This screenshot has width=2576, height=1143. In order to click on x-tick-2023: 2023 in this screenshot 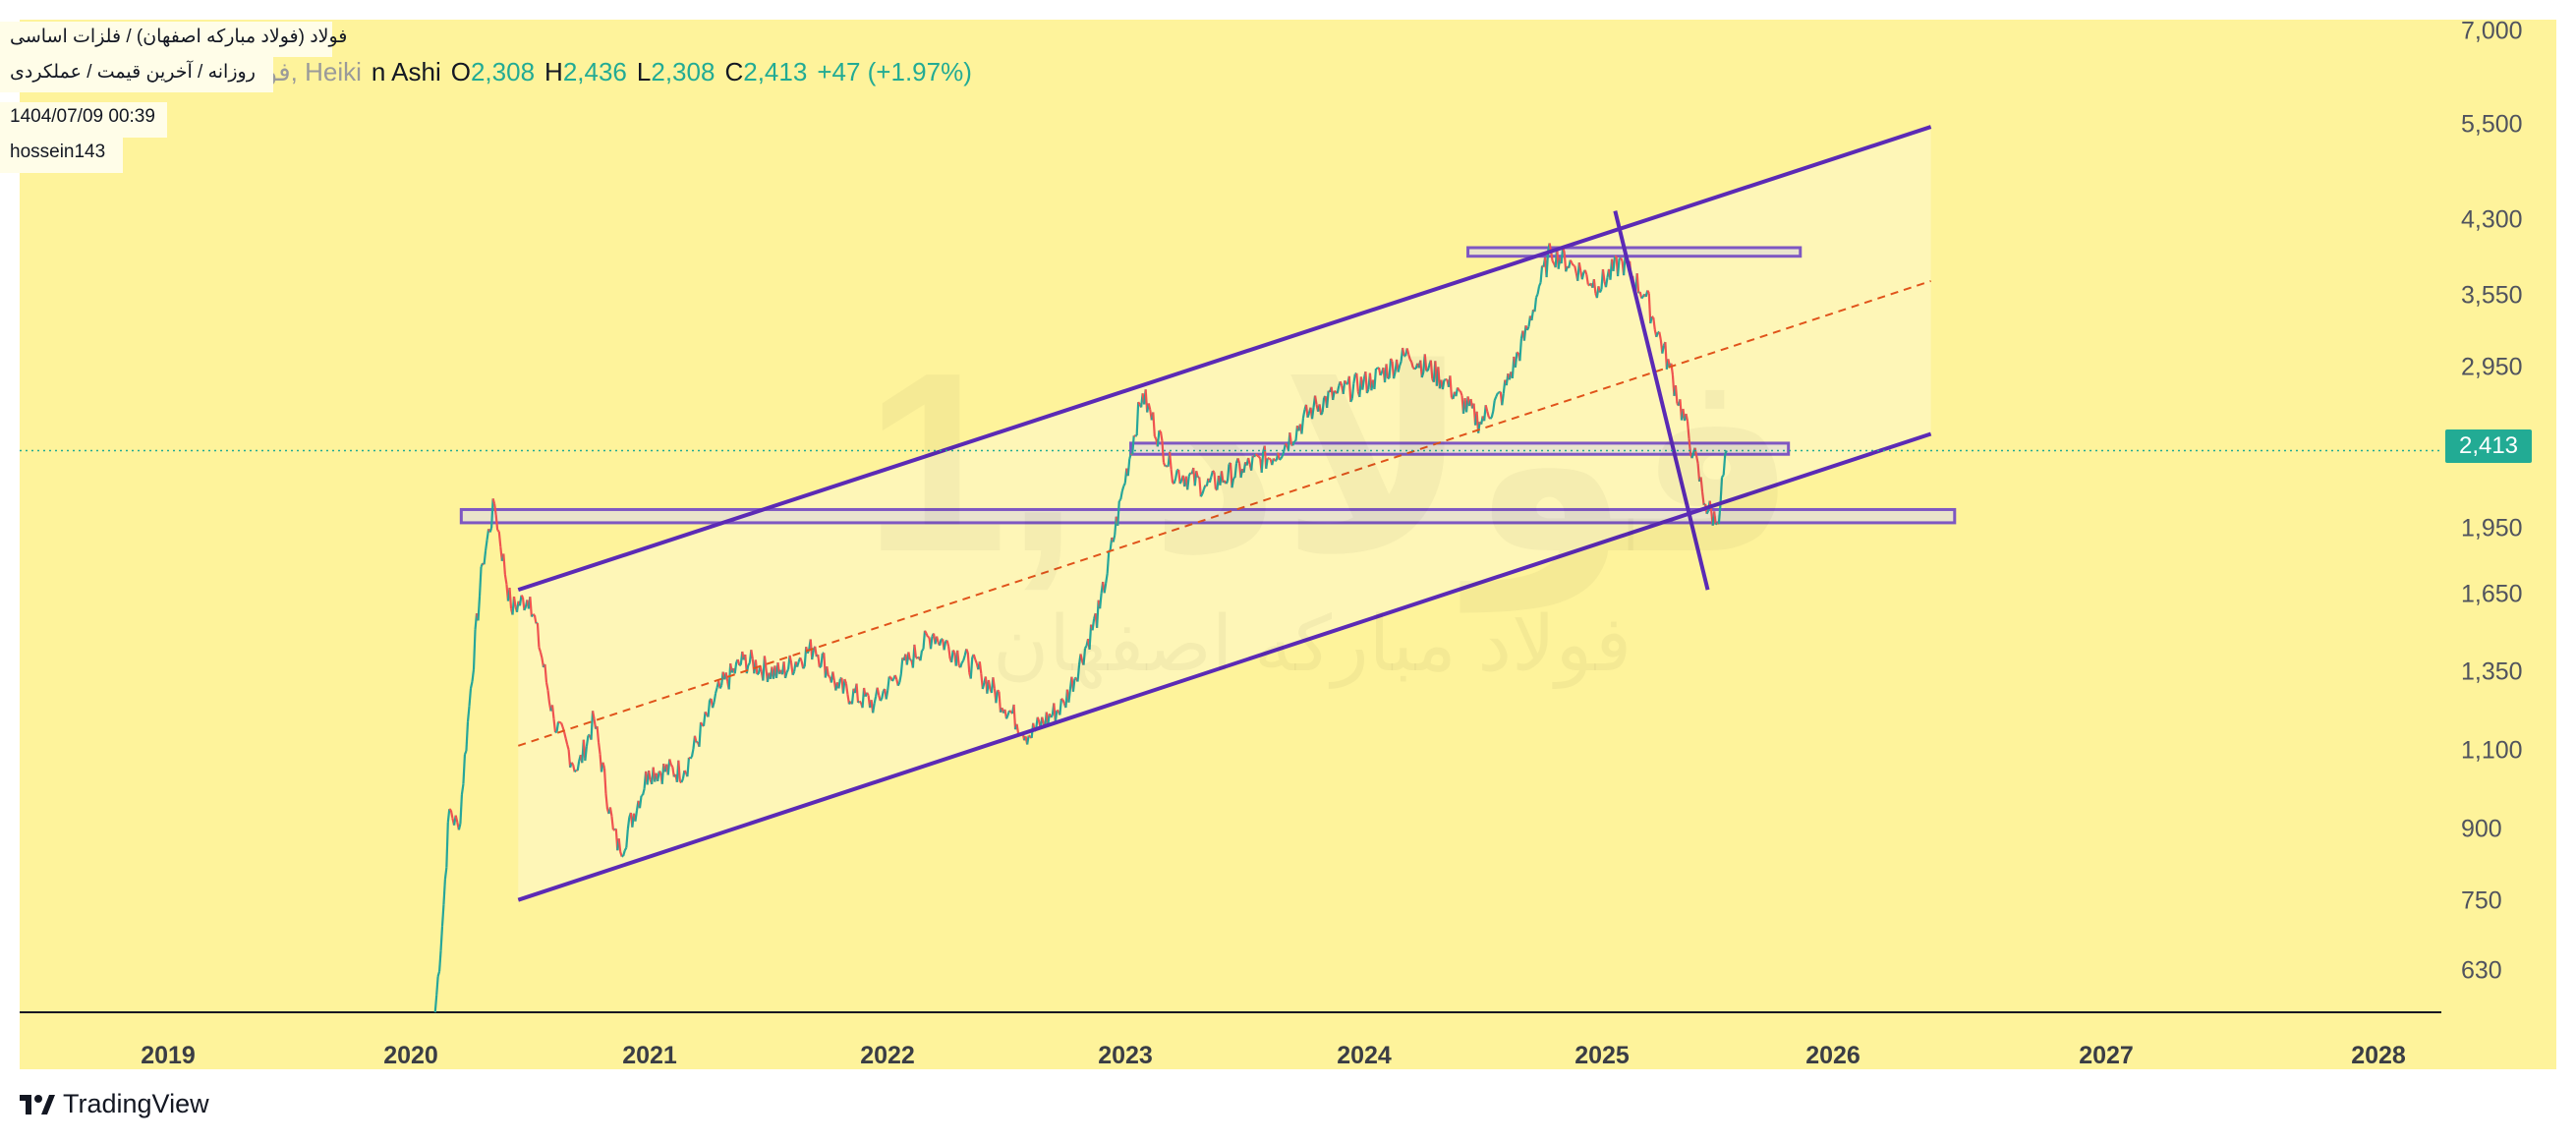, I will do `click(1126, 1056)`.